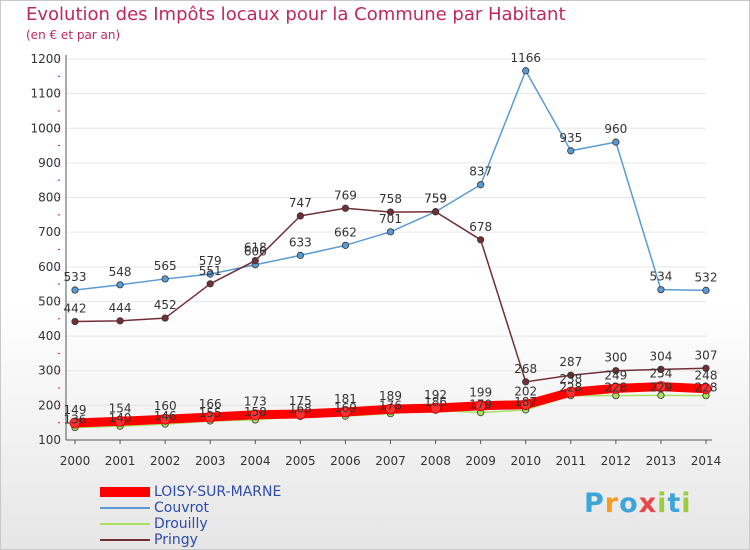 This screenshot has height=550, width=750. Describe the element at coordinates (255, 461) in the screenshot. I see `x-tick-label: 2004` at that location.